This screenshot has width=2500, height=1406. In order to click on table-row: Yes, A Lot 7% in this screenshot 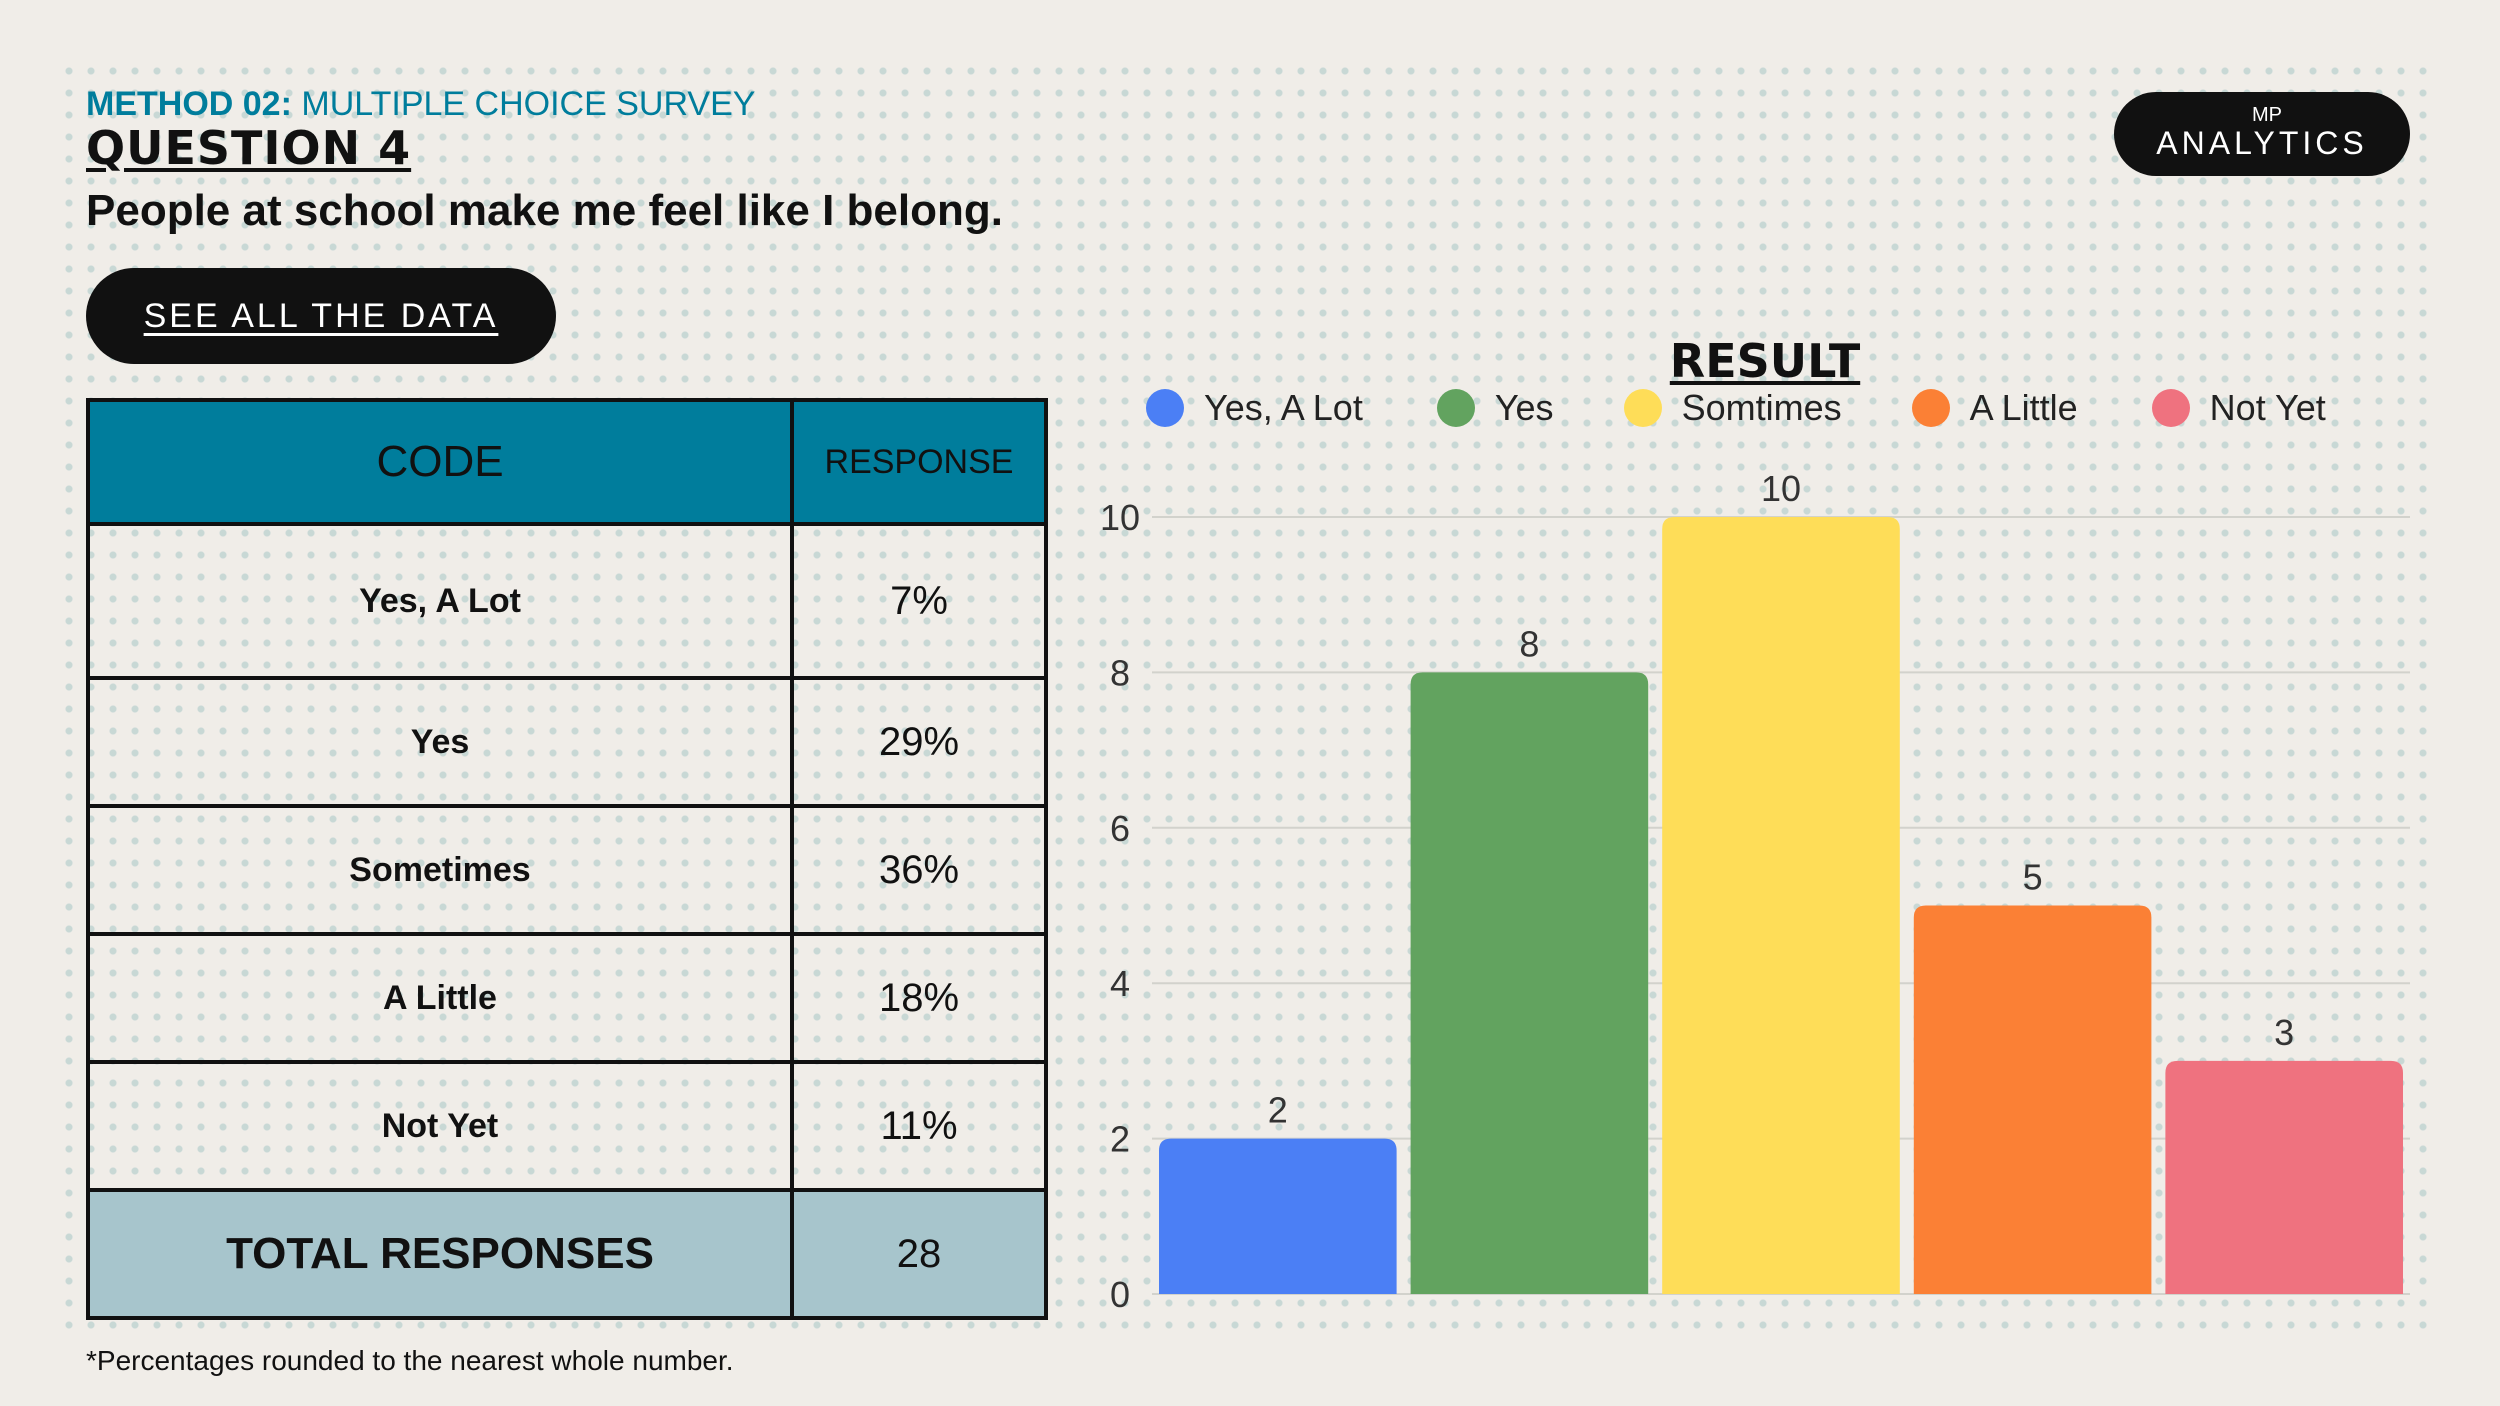, I will do `click(567, 601)`.